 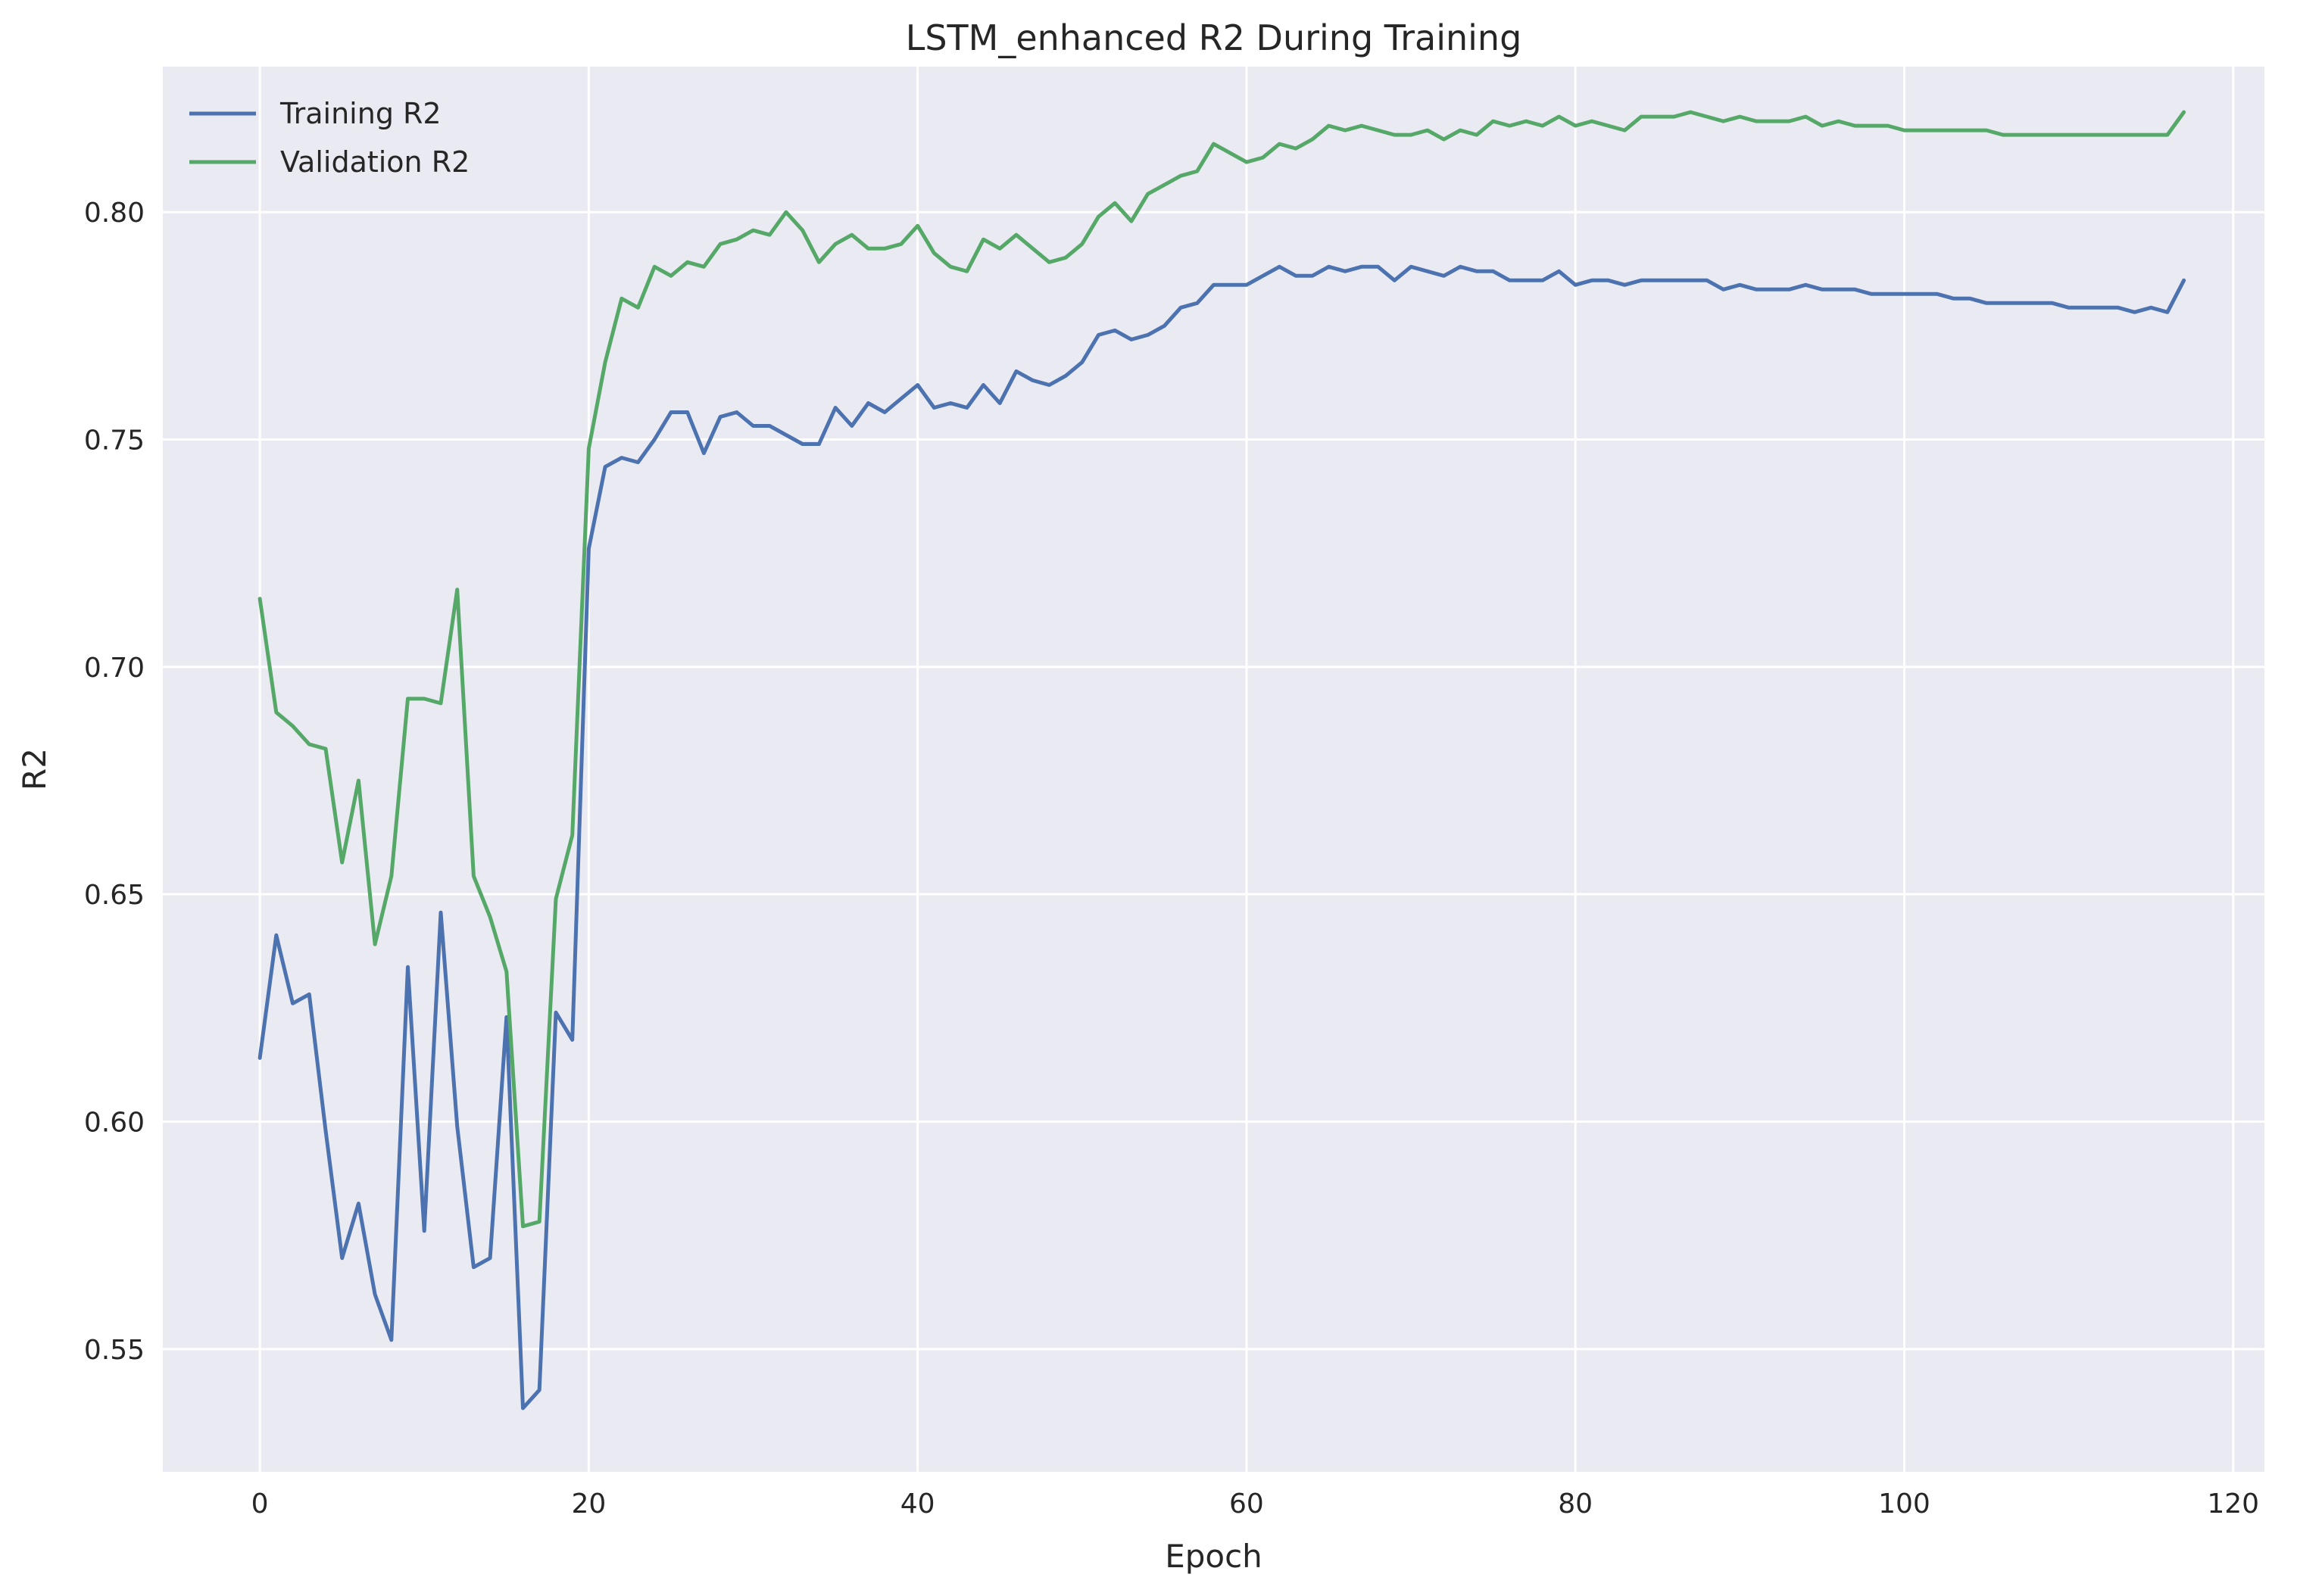 What do you see at coordinates (114, 1350) in the screenshot?
I see `y-tick-label: 0.55` at bounding box center [114, 1350].